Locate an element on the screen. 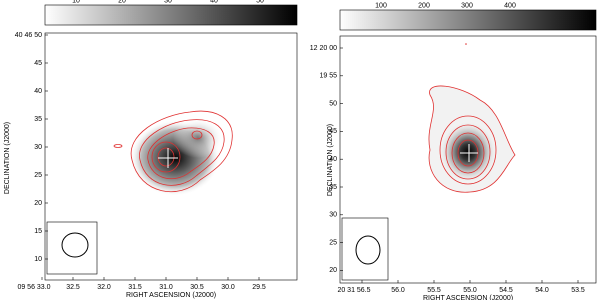 The image size is (600, 305). colorbar-tick-label: 40 is located at coordinates (214, 2).